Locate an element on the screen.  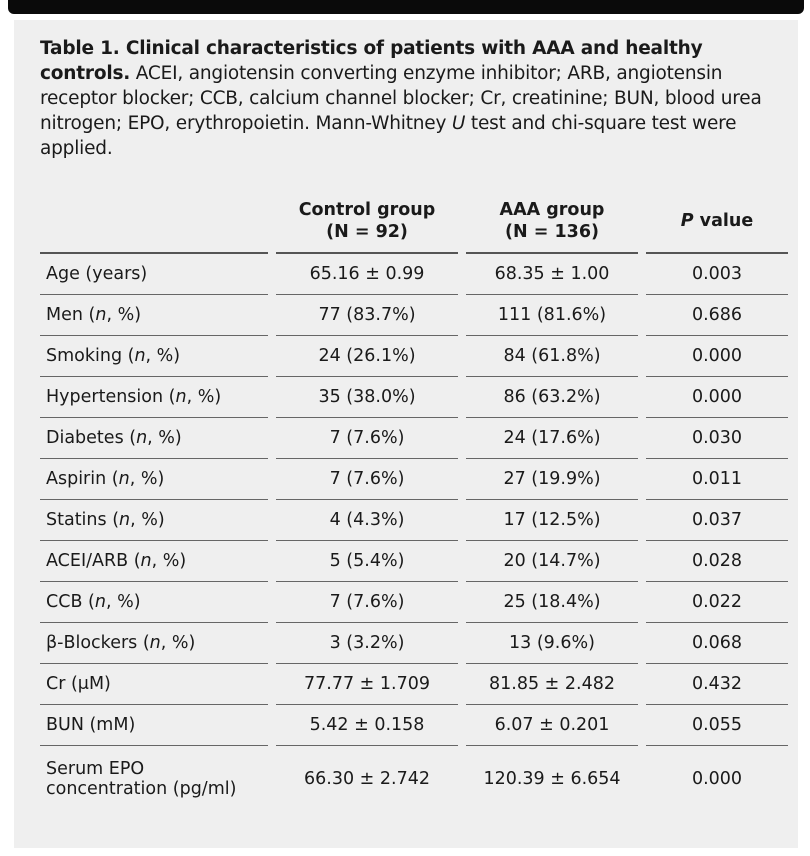
top-border-bar is located at coordinates (406, 7).